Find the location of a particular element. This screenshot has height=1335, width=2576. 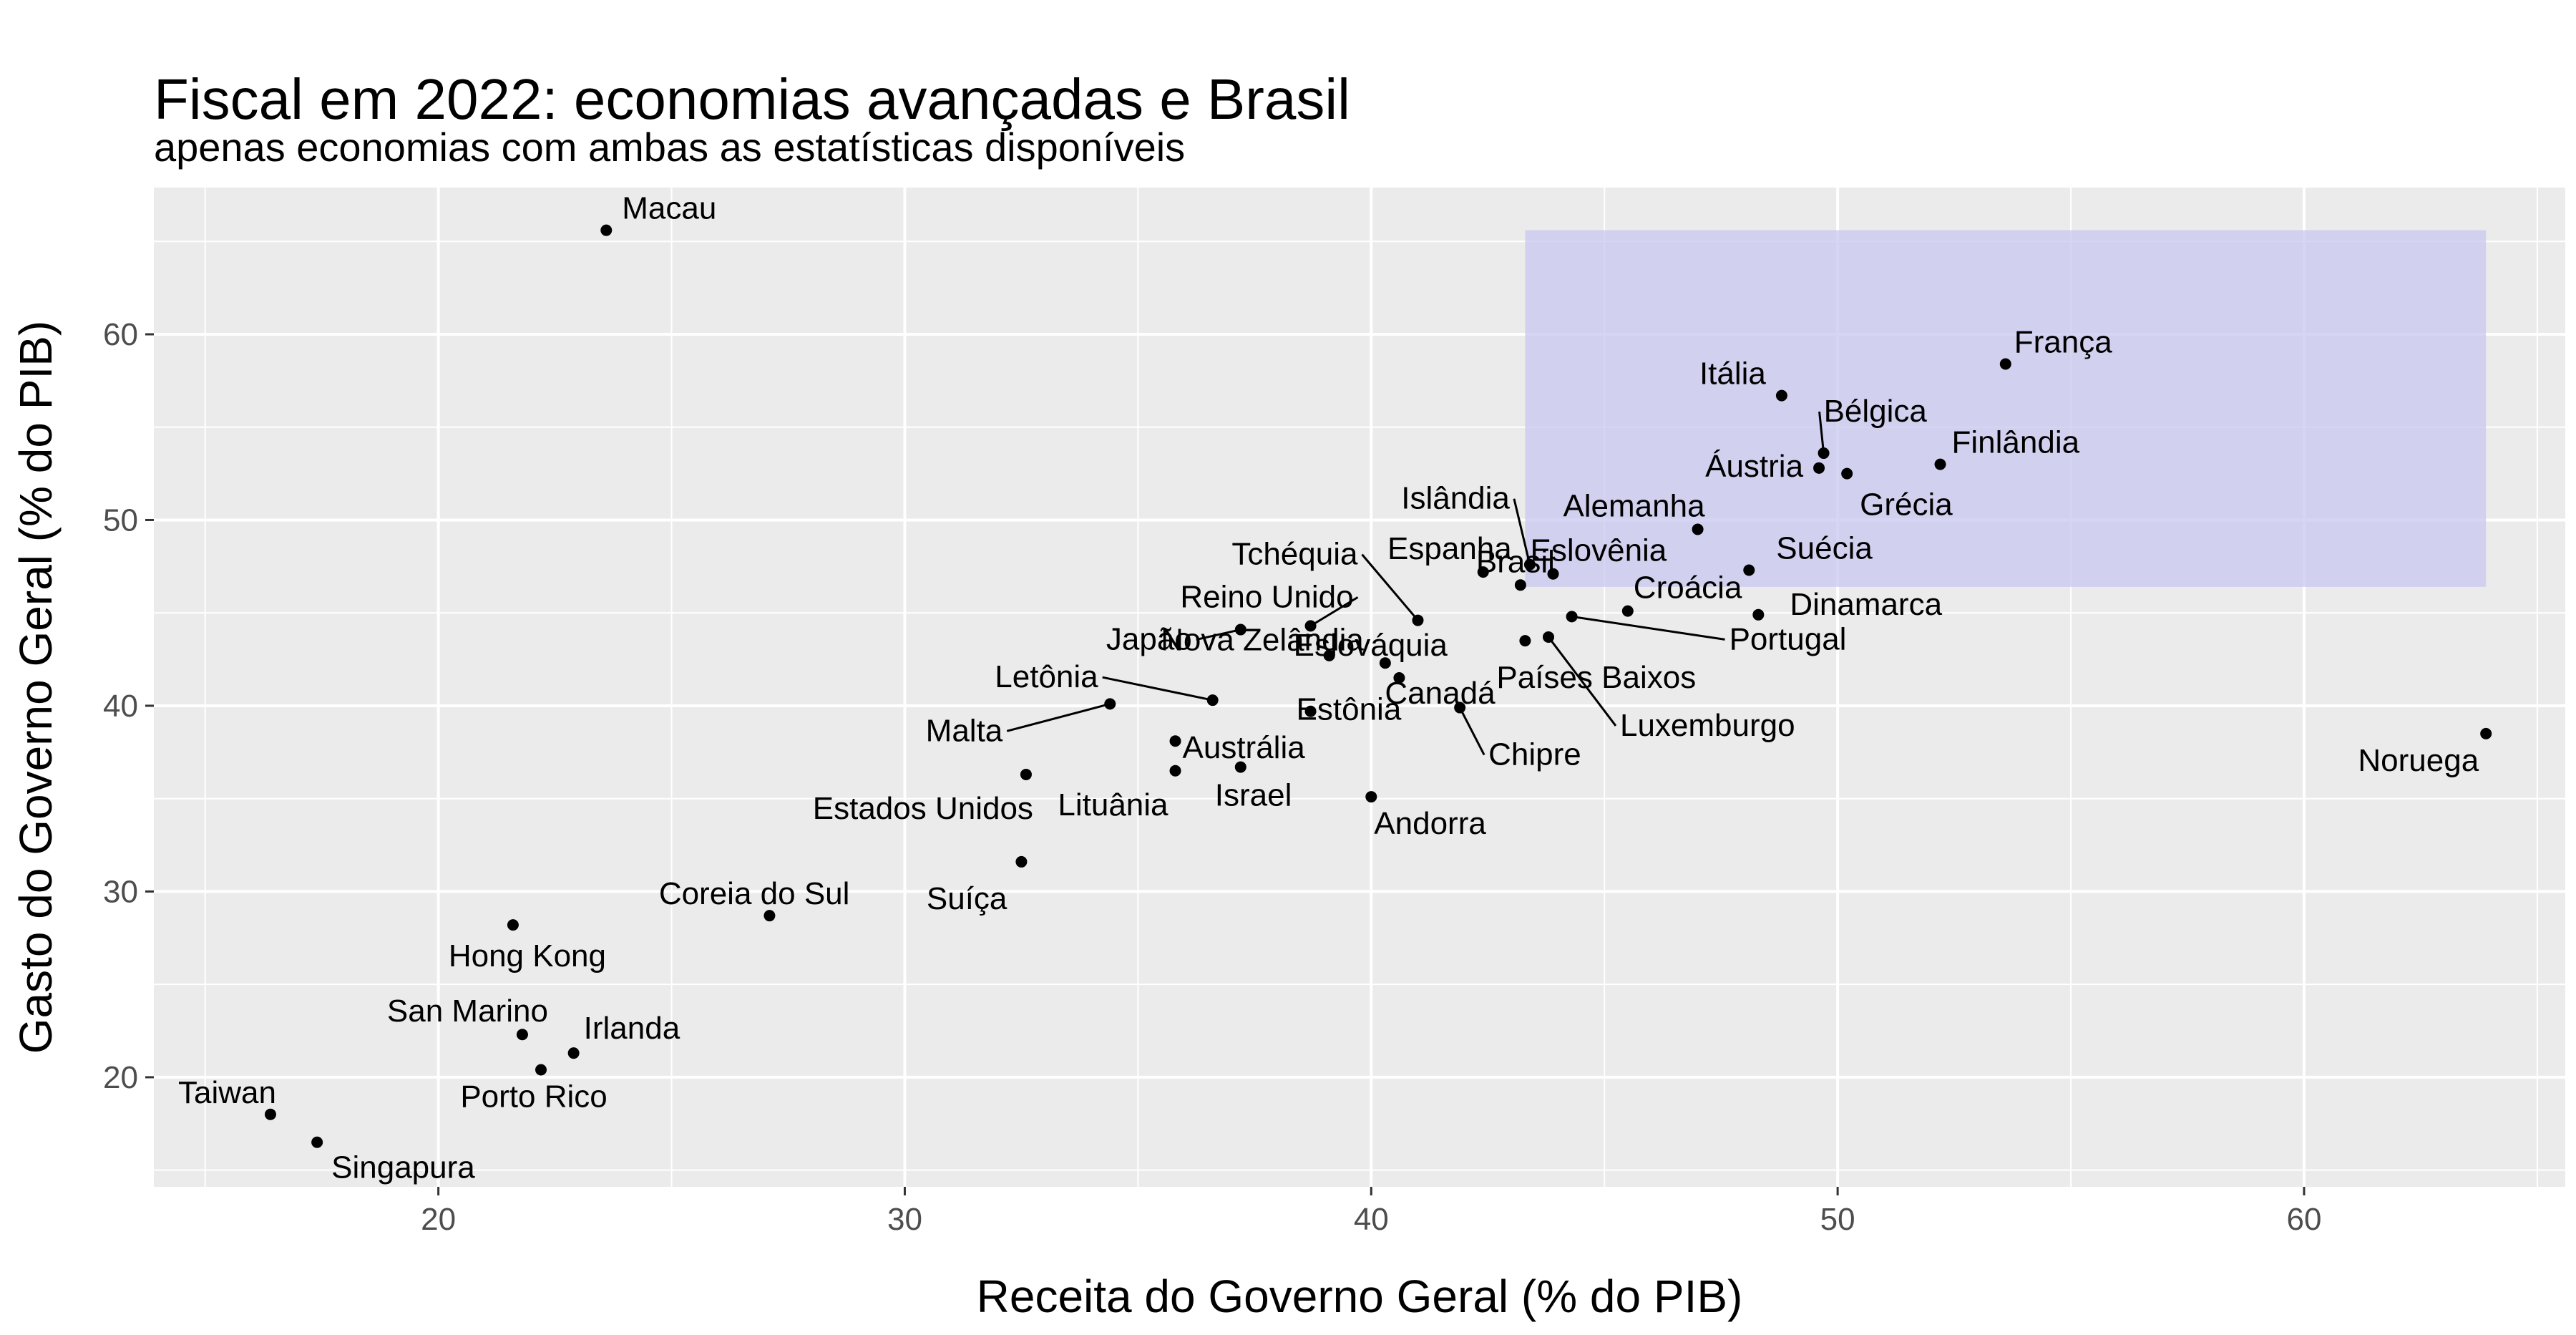

point-paises-baixos is located at coordinates (1525, 641).